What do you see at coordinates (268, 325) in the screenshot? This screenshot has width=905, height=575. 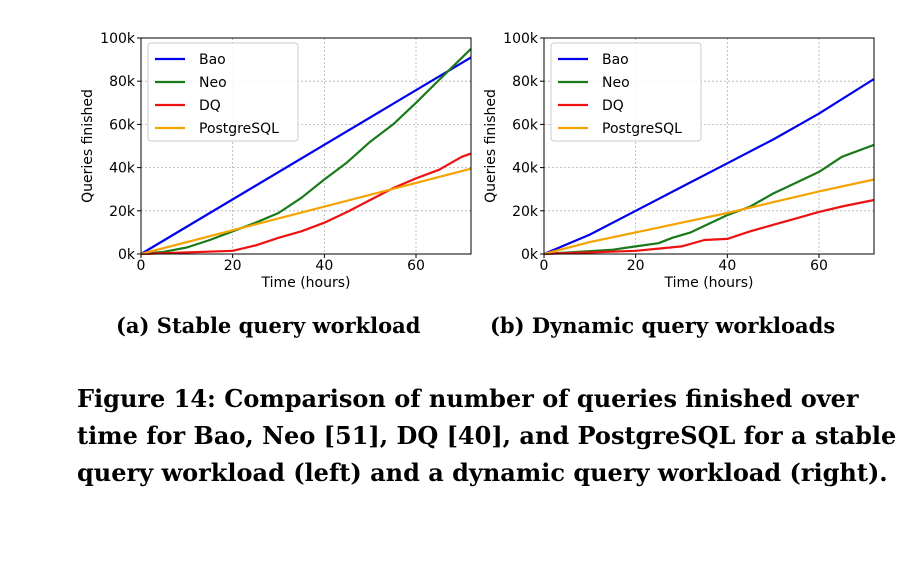 I see `subcaption-a: (a) Stable query workload` at bounding box center [268, 325].